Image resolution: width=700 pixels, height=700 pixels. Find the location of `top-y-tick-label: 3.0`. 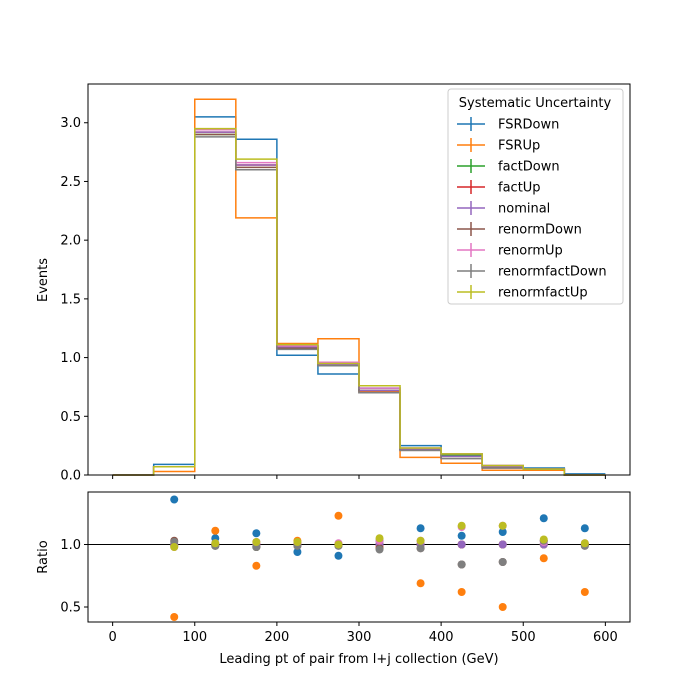

top-y-tick-label: 3.0 is located at coordinates (70, 123).